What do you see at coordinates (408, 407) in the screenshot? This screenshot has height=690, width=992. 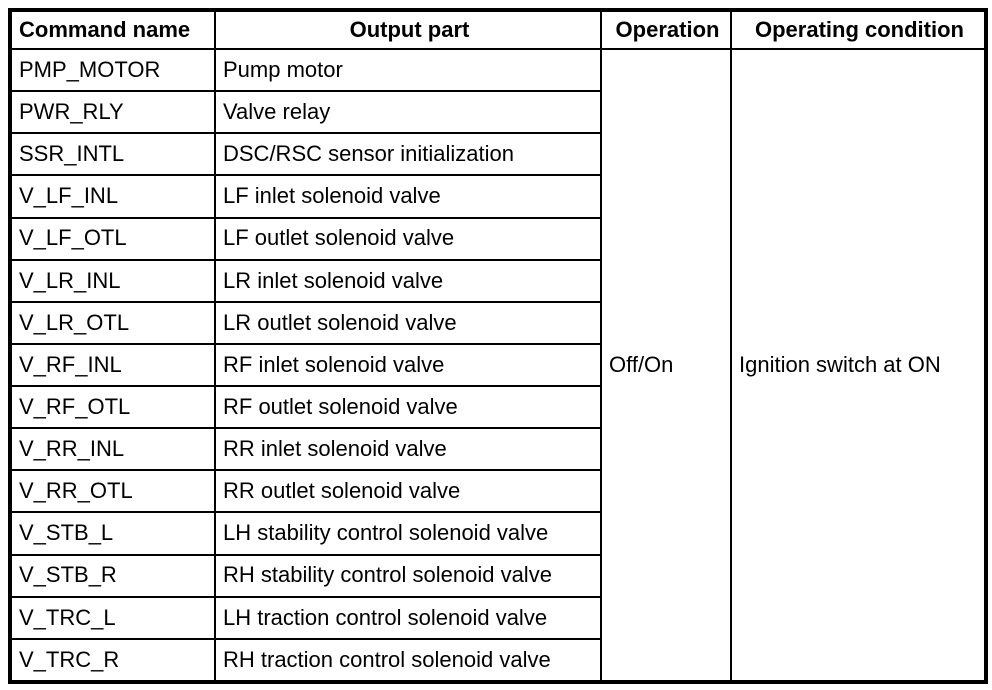 I see `output-part-cell: RF outlet solenoid valve` at bounding box center [408, 407].